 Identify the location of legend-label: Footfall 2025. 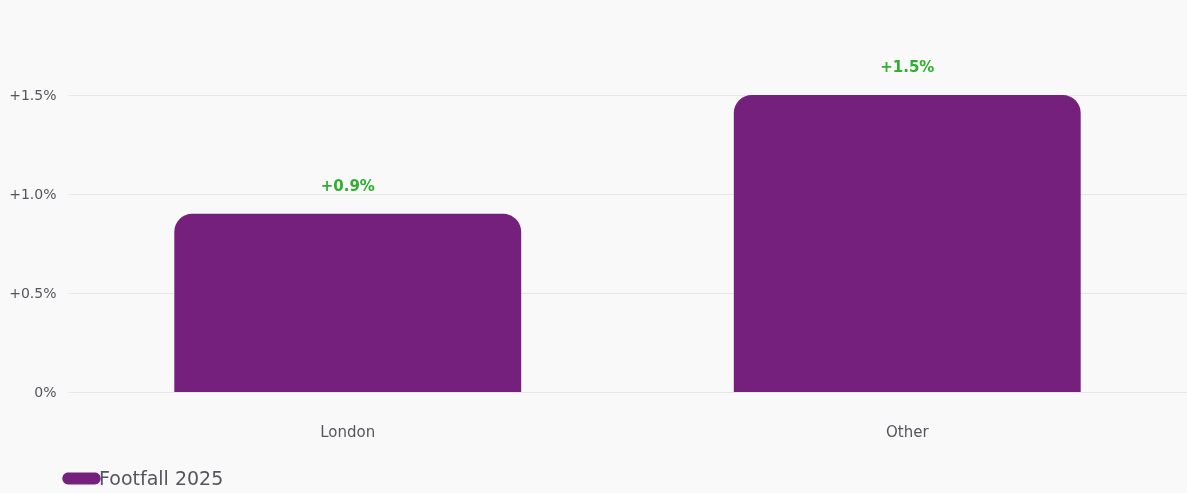
(161, 477).